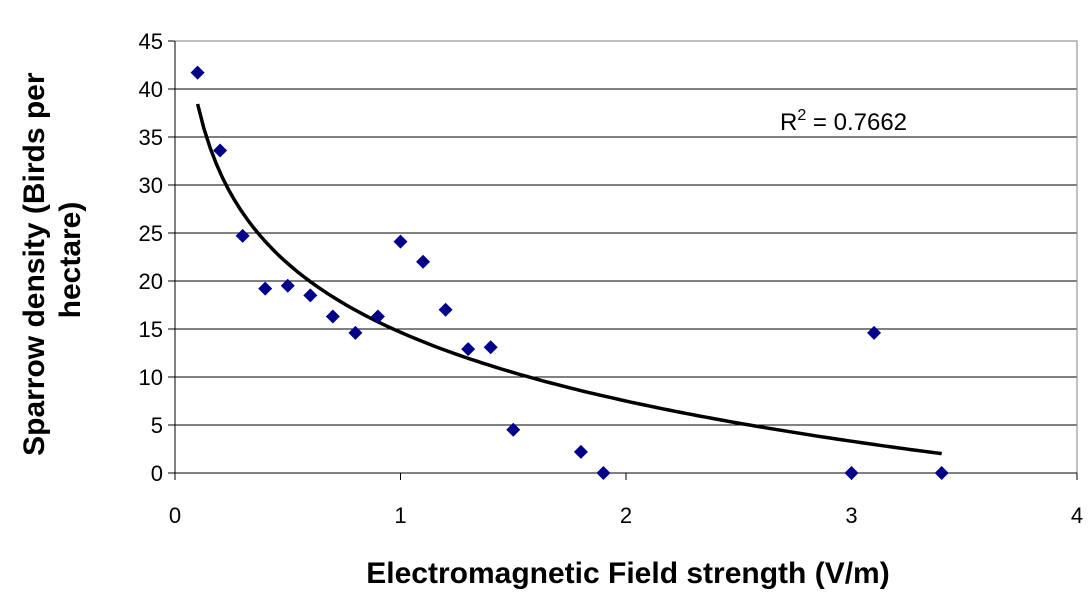 Image resolution: width=1091 pixels, height=599 pixels. I want to click on y-tick-label-10: 10, so click(151, 377).